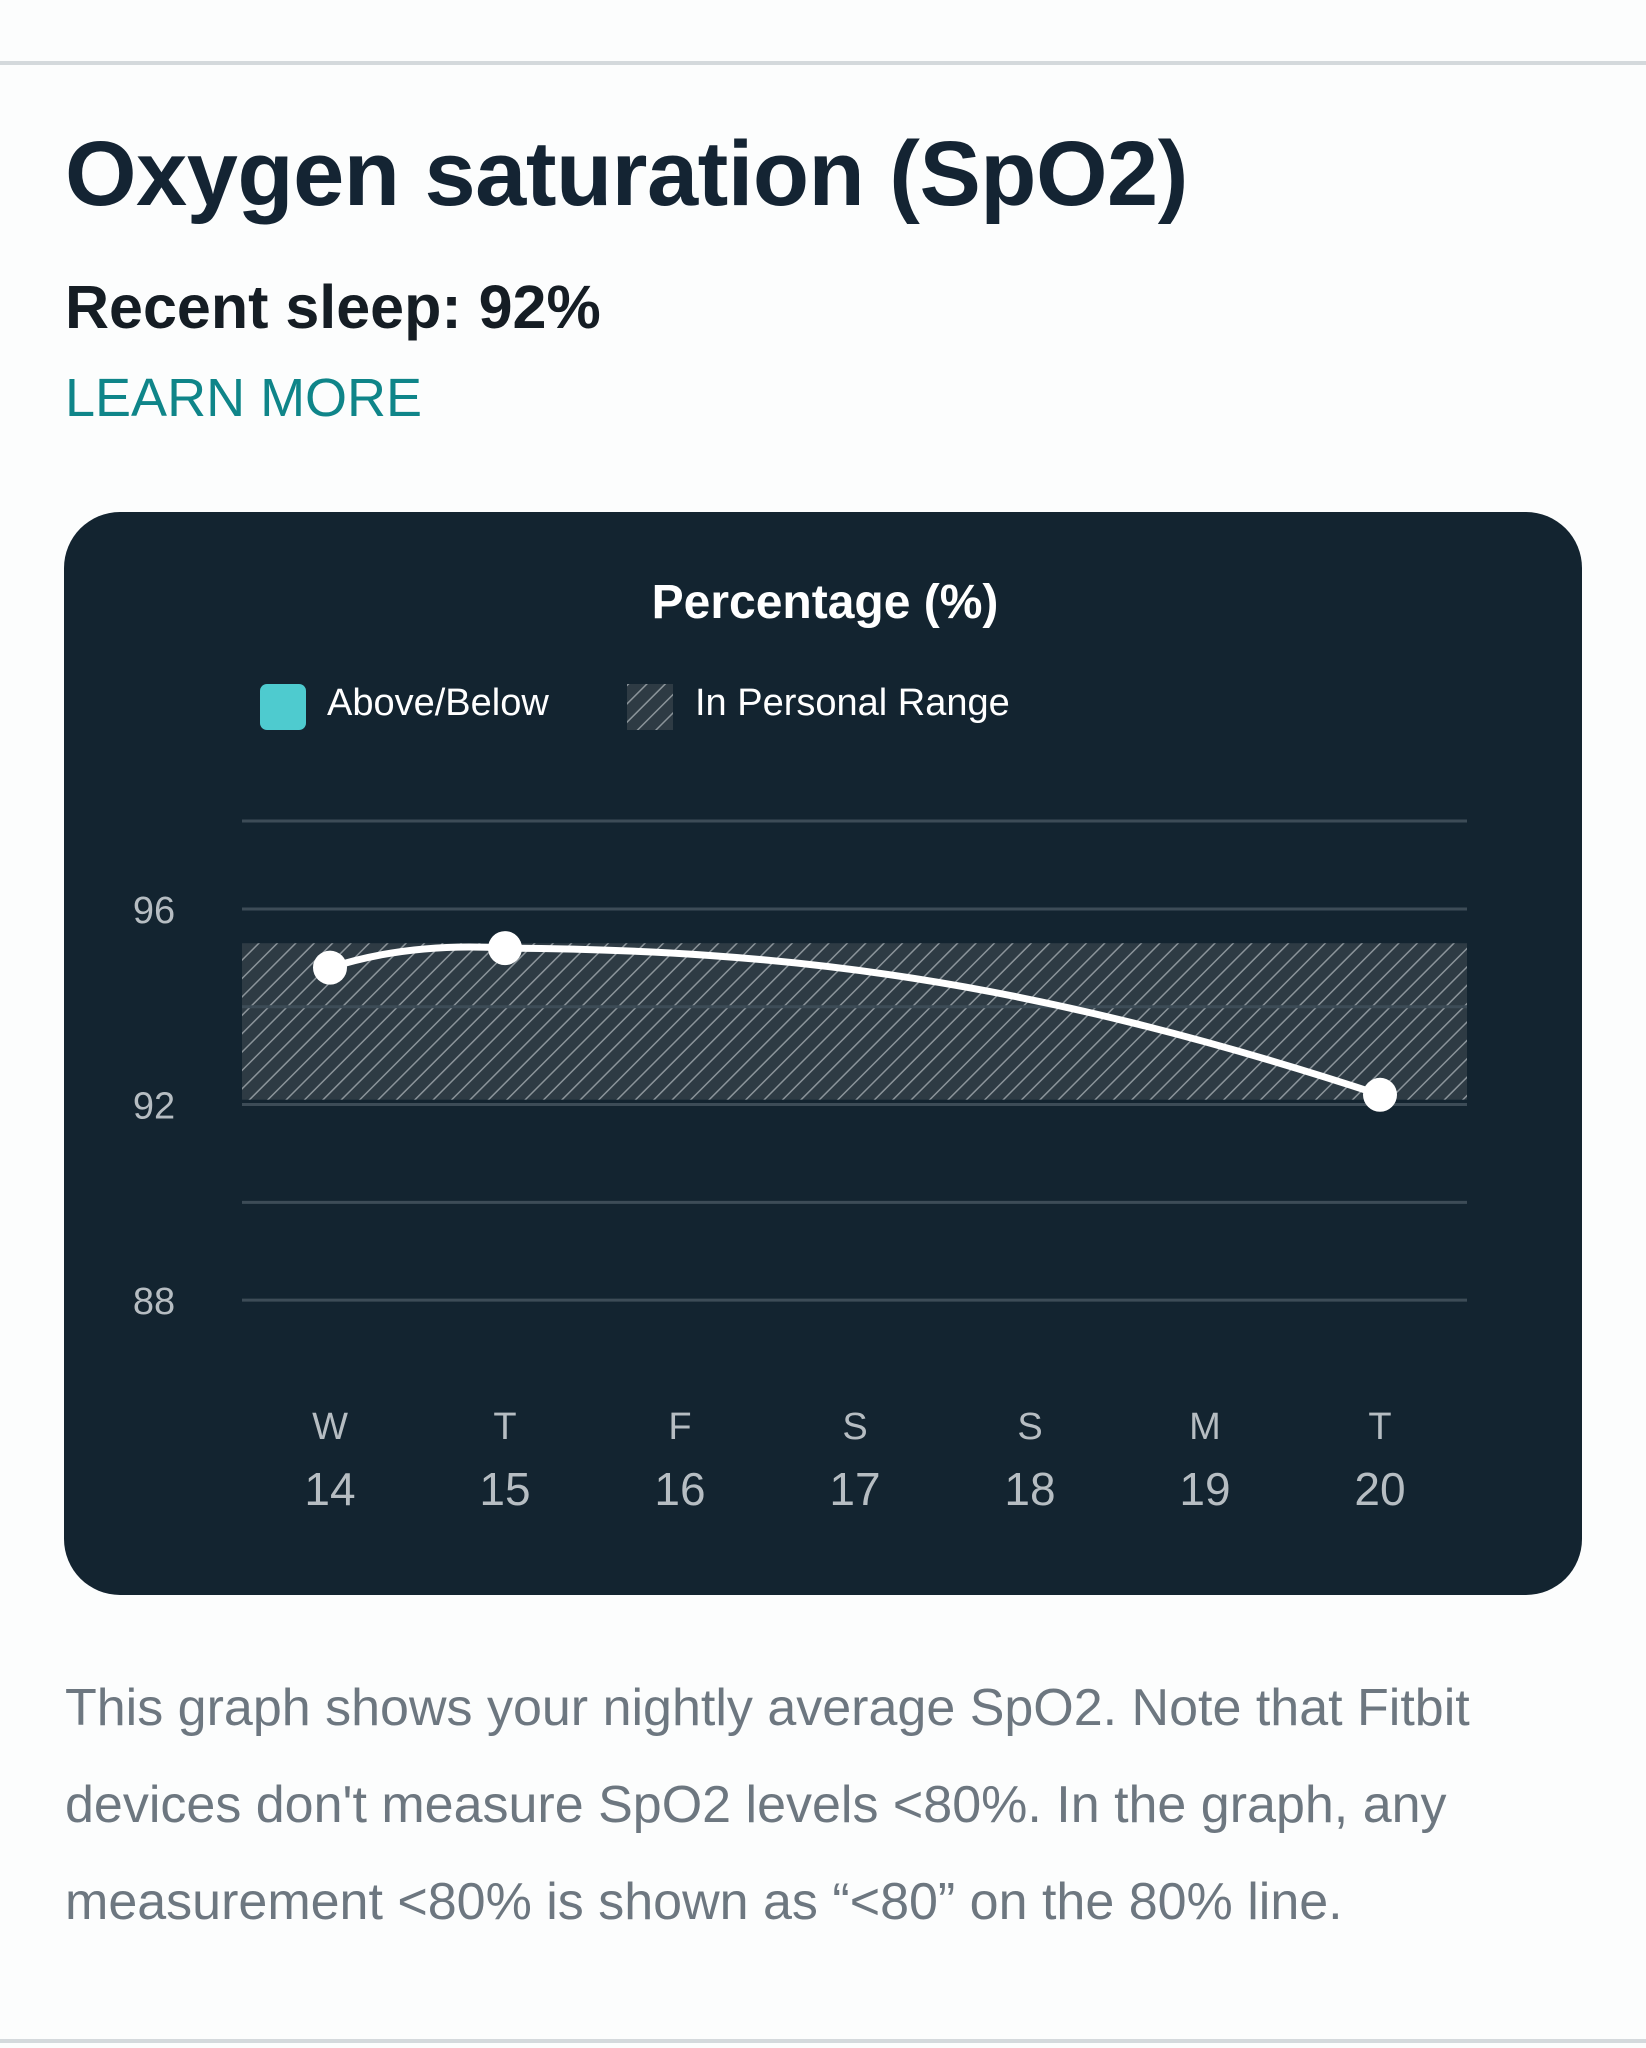 This screenshot has height=2048, width=1646. I want to click on x-tick-date: 16, so click(679, 1489).